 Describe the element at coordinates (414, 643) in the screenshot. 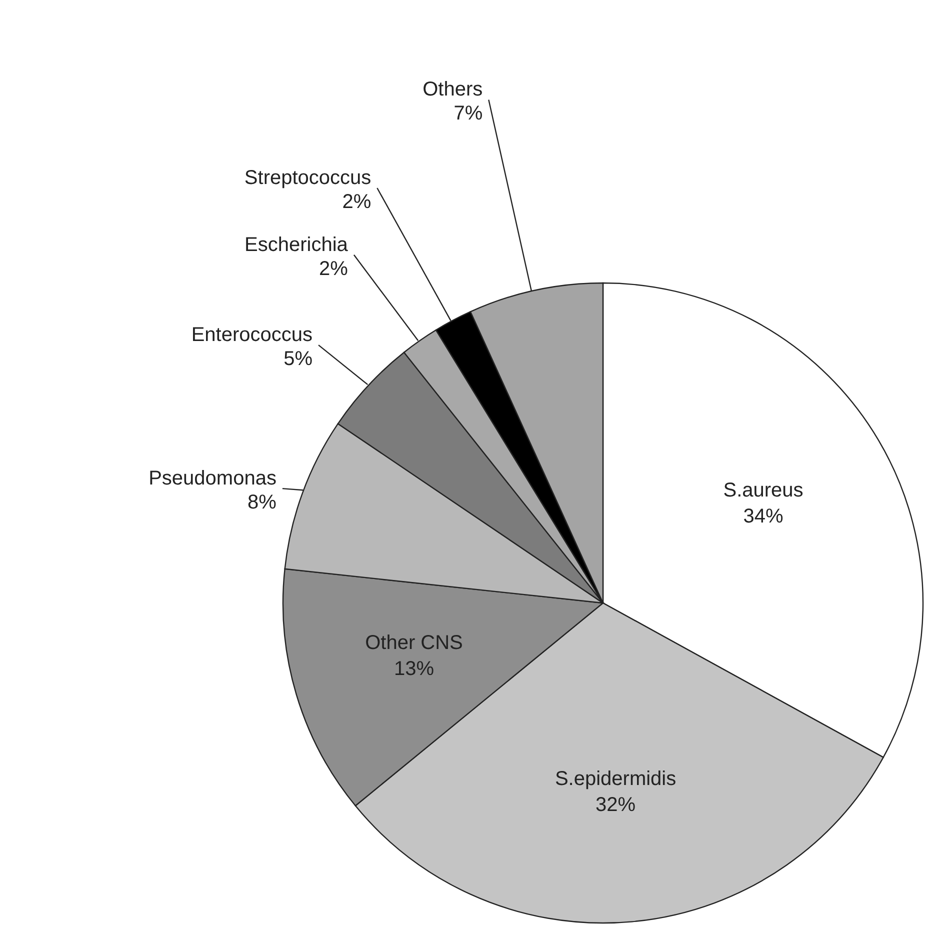

I see `slice-label: Other CNS` at that location.